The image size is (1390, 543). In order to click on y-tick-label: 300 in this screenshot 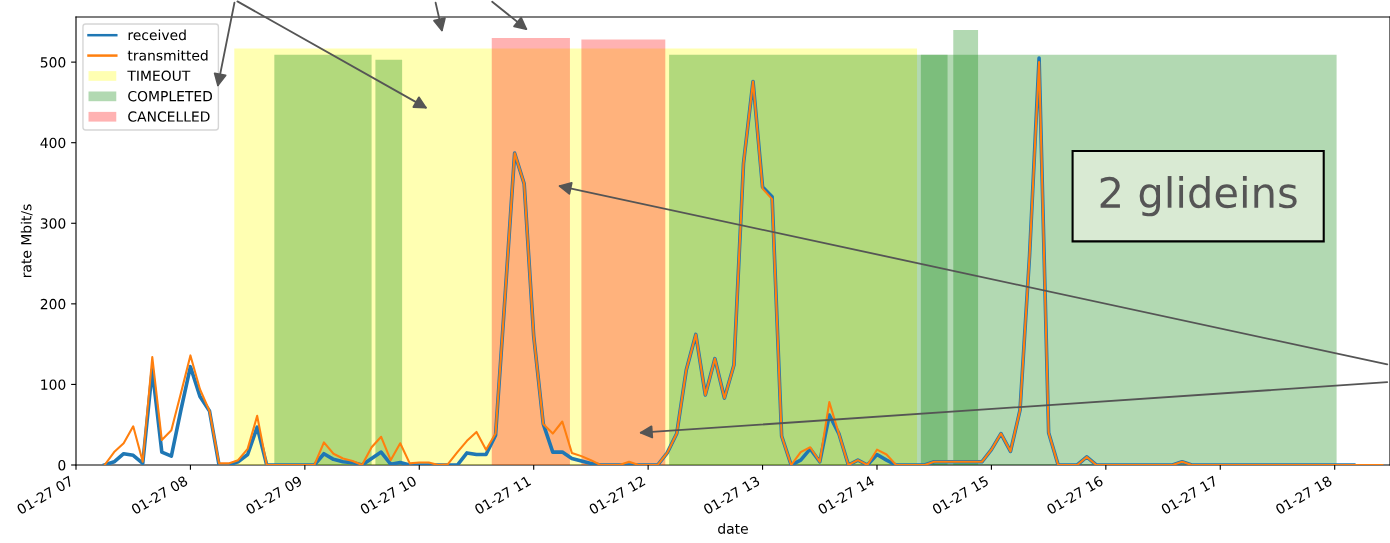, I will do `click(53, 223)`.